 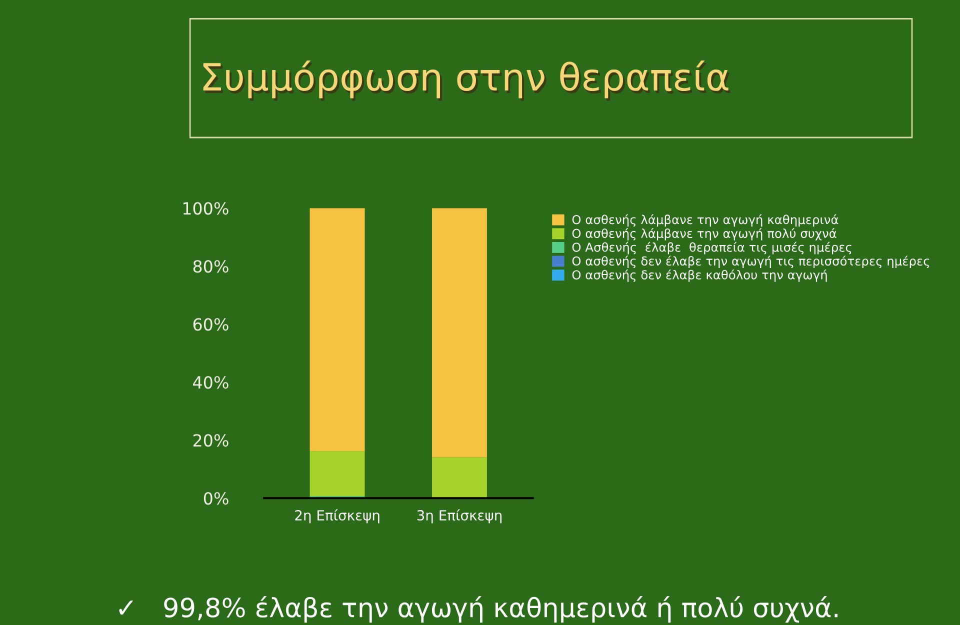 What do you see at coordinates (478, 609) in the screenshot?
I see `text: ✓ 99,8% έλαβε την αγωγή καθημερινά ή πολύ συχνά.` at bounding box center [478, 609].